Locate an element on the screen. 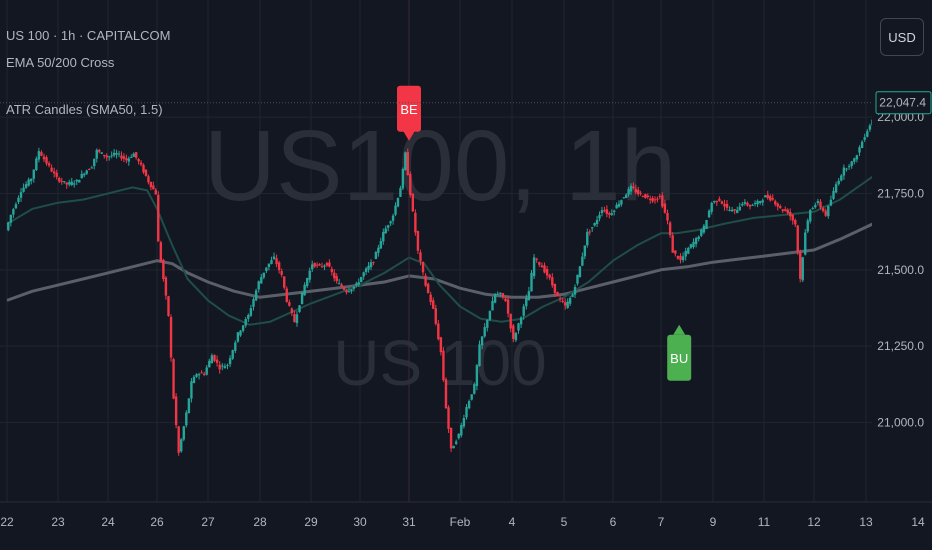 Image resolution: width=932 pixels, height=550 pixels. time-axis-background is located at coordinates (466, 526).